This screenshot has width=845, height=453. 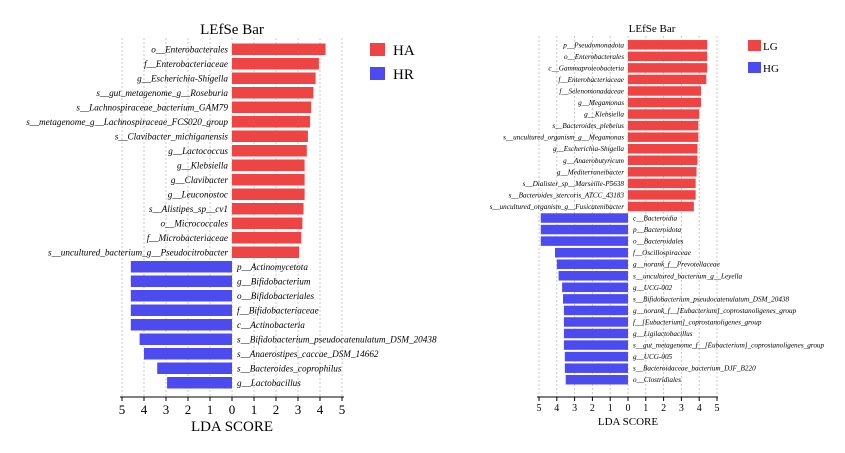 I want to click on bar-label: o__Micrococcales, so click(x=194, y=223).